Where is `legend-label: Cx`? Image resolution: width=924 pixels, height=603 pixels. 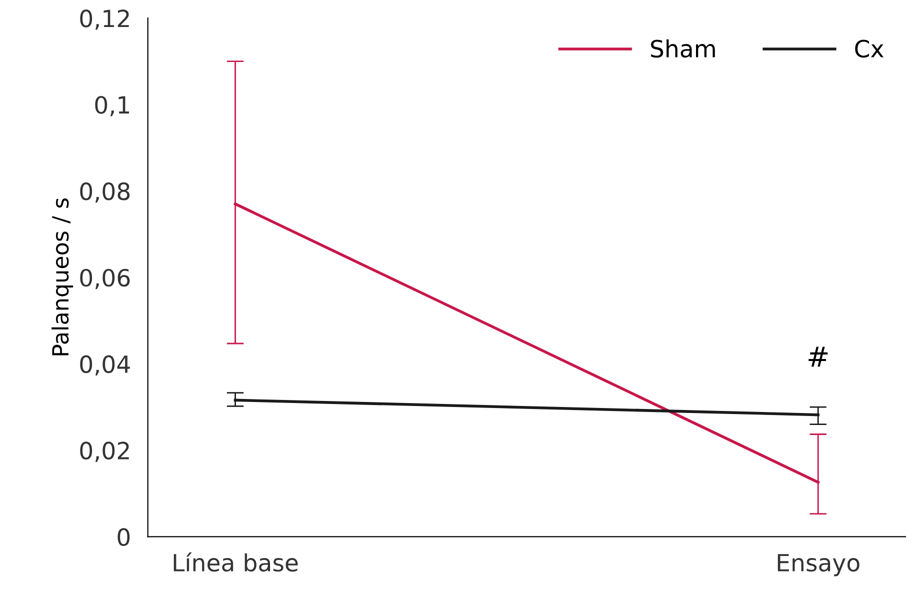 legend-label: Cx is located at coordinates (869, 49).